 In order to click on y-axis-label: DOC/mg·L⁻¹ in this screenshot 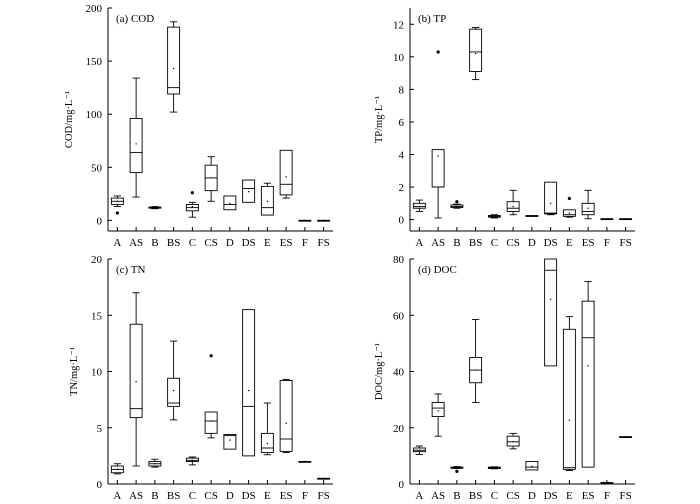, I will do `click(379, 371)`.